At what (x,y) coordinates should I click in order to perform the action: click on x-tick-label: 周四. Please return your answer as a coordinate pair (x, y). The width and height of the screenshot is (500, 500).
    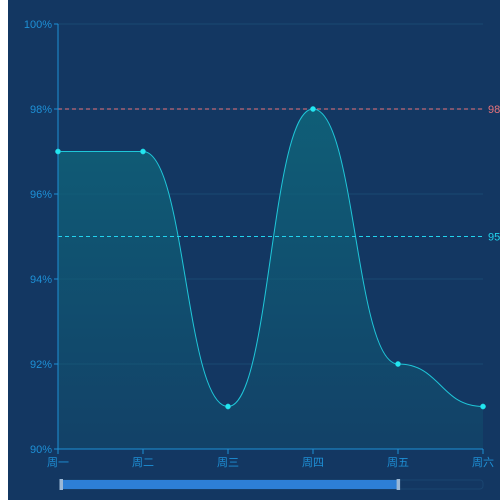
    Looking at the image, I should click on (313, 462).